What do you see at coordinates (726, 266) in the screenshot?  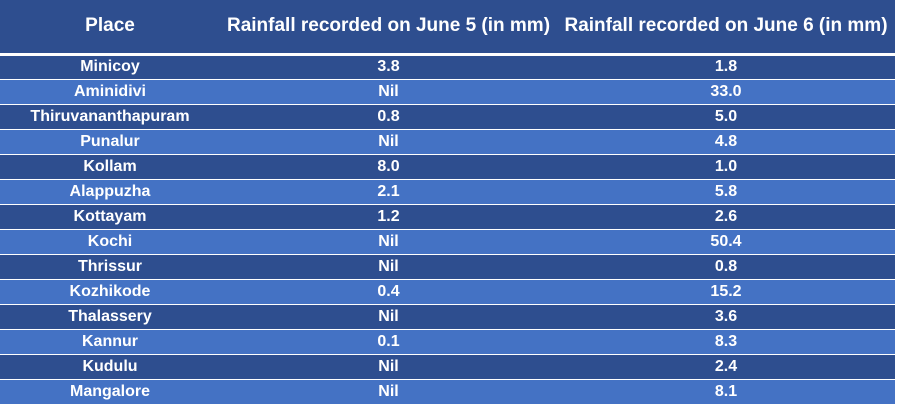 I see `cell-june-6: 0.8` at bounding box center [726, 266].